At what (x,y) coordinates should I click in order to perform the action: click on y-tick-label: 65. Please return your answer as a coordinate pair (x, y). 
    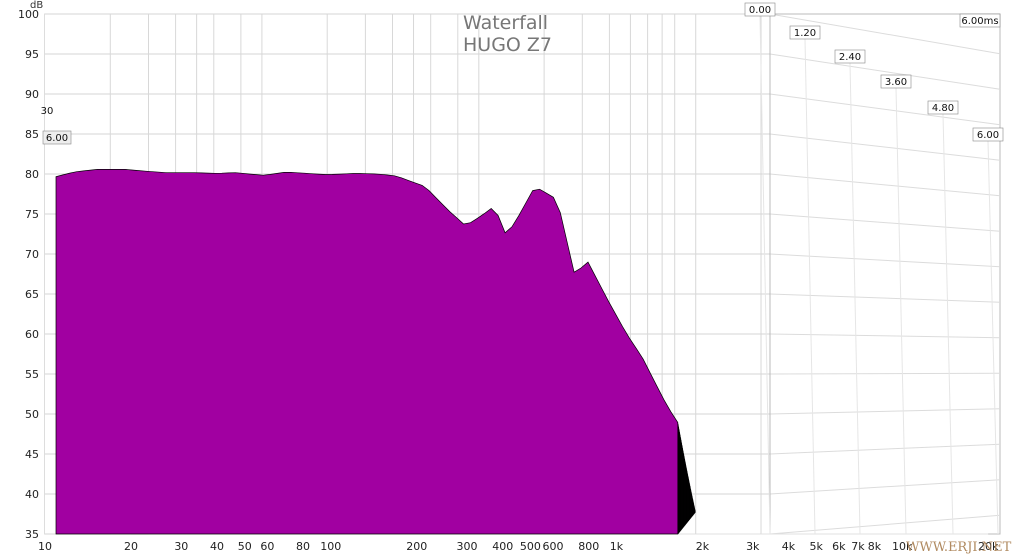
    Looking at the image, I should click on (32, 294).